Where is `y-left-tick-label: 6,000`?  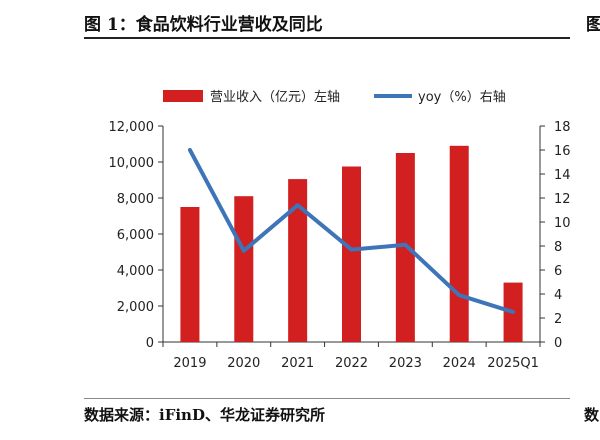
y-left-tick-label: 6,000 is located at coordinates (135, 235).